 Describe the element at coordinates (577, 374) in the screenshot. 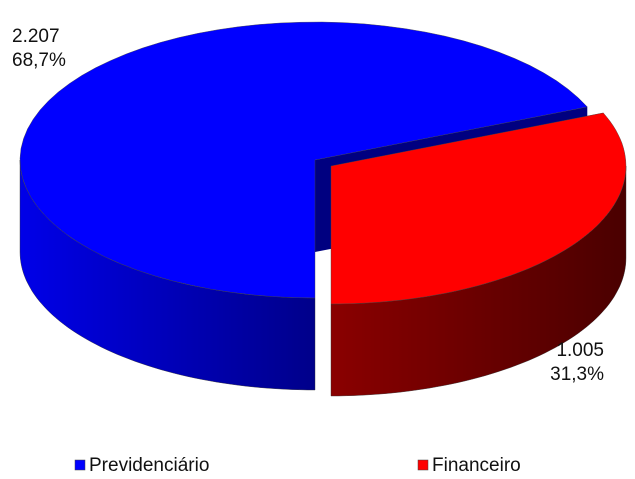

I see `percent-label: 31,3%` at that location.